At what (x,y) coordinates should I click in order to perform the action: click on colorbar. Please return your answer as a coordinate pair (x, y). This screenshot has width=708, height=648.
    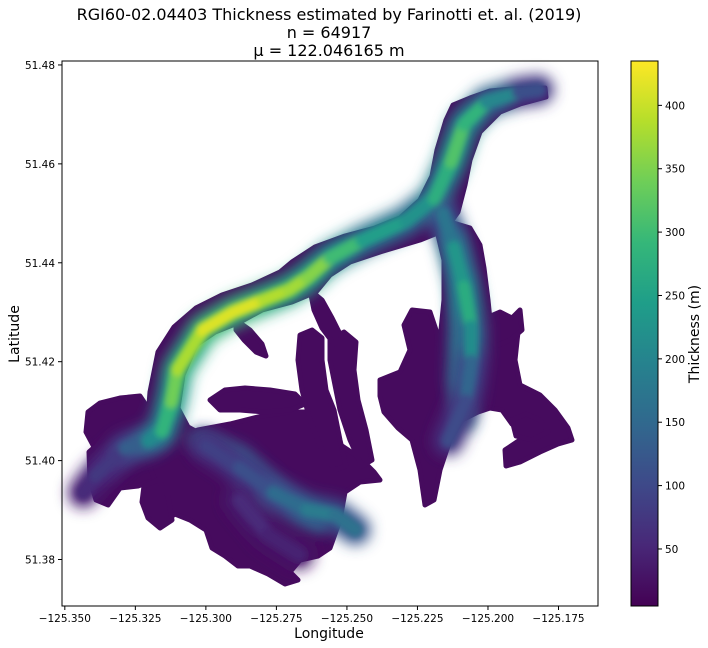
    Looking at the image, I should click on (644, 333).